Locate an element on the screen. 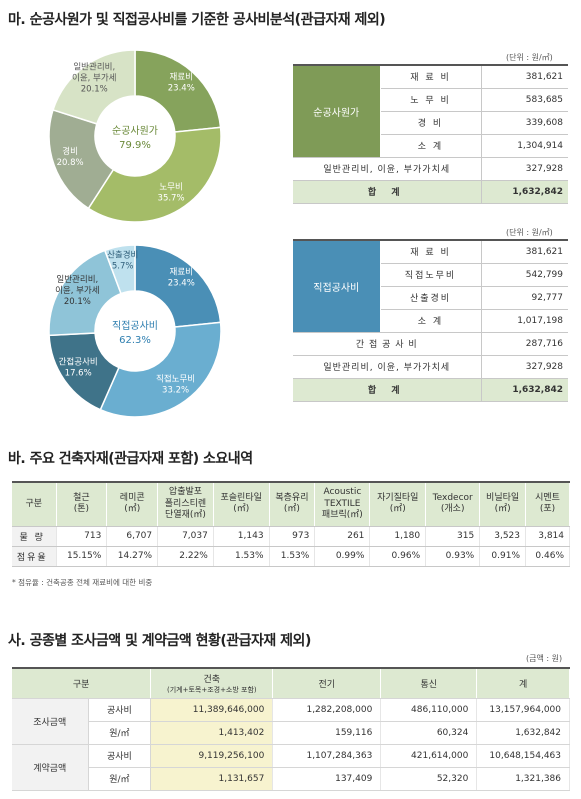  table2-extra-row: 일반관리비, 이윤, 부가가치세 327,928 is located at coordinates (430, 367).